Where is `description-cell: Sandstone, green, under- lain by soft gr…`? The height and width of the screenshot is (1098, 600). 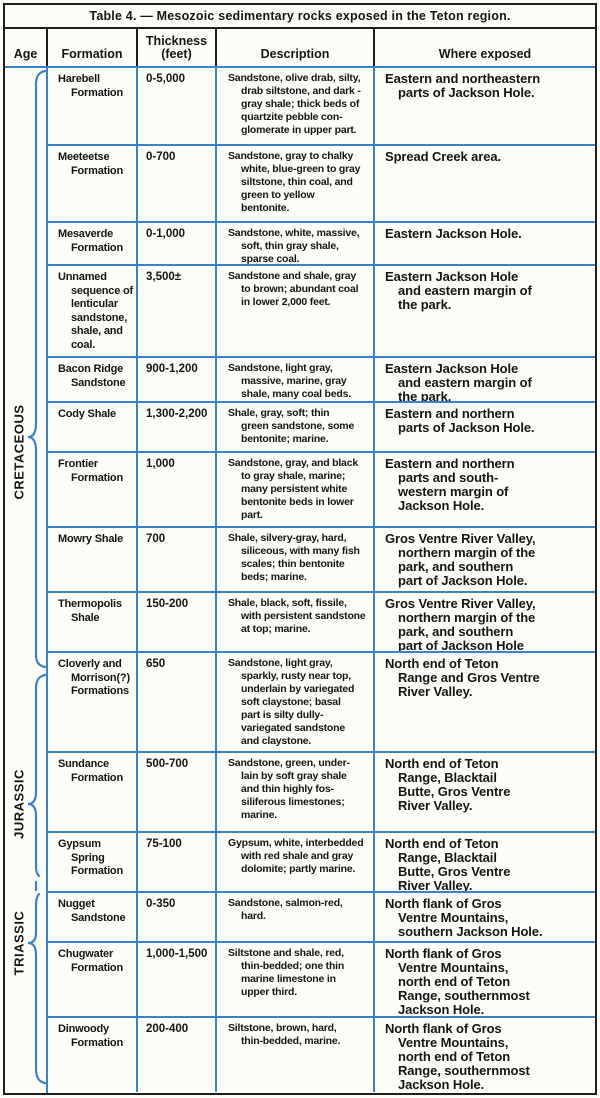 description-cell: Sandstone, green, under- lain by soft gr… is located at coordinates (296, 792).